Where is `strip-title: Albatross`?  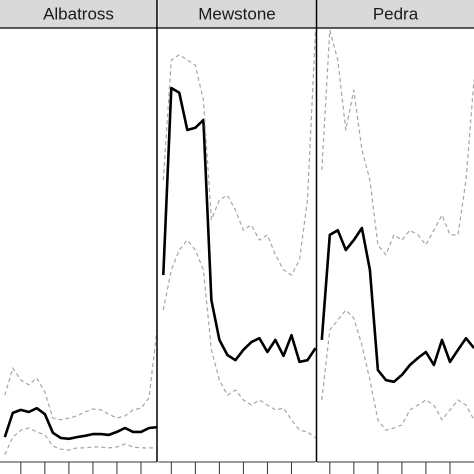
strip-title: Albatross is located at coordinates (78, 13).